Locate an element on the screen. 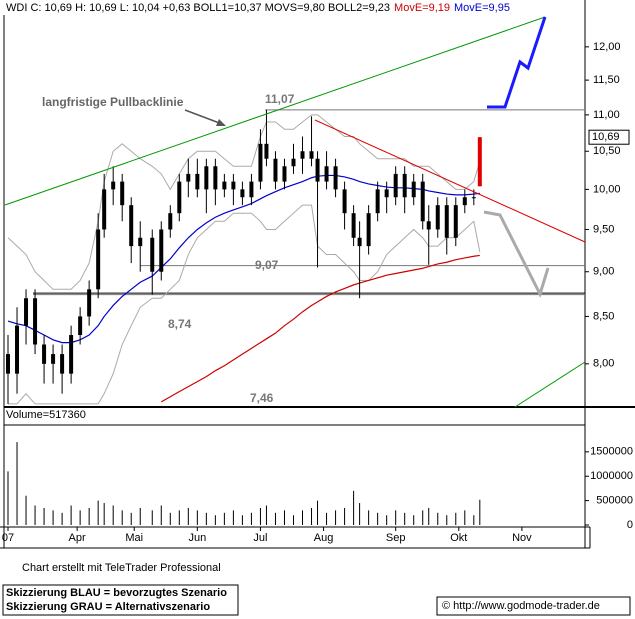 This screenshot has height=619, width=635. scenario-grey is located at coordinates (516, 254).